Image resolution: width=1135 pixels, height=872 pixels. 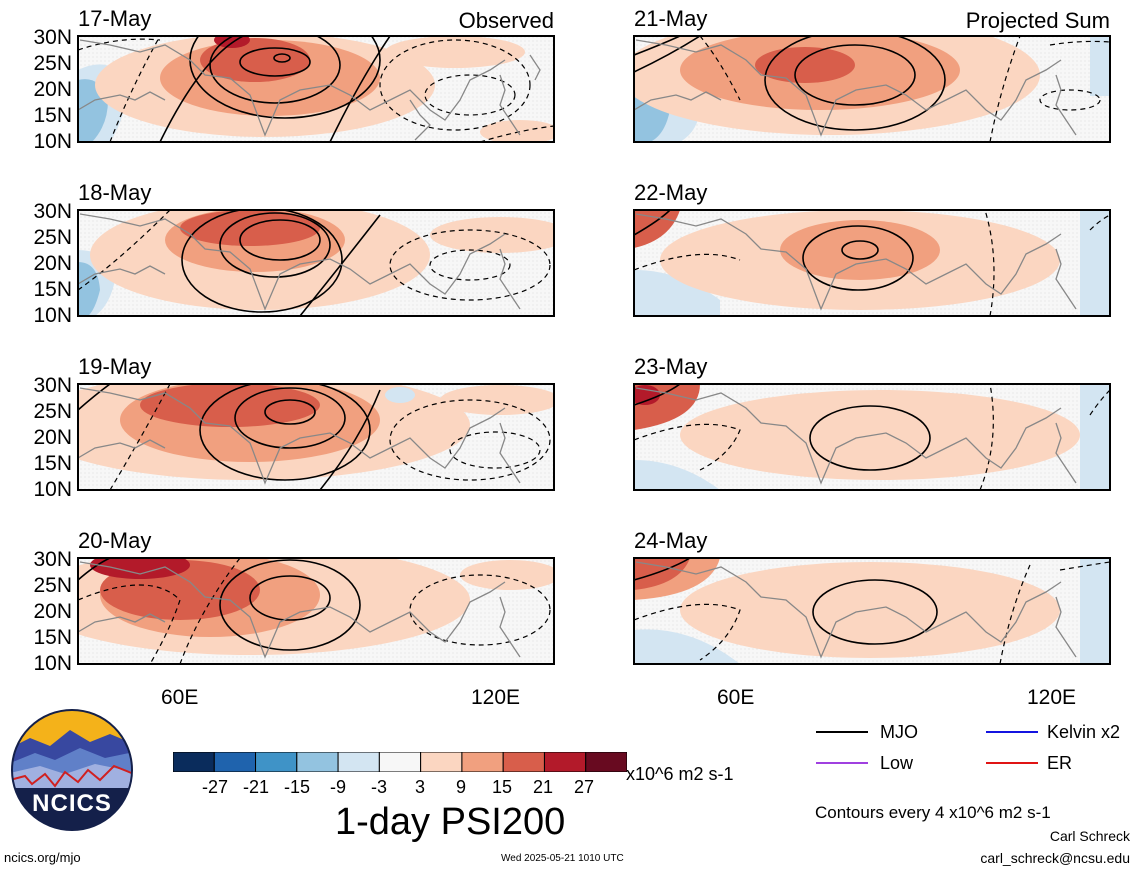 What do you see at coordinates (316, 263) in the screenshot?
I see `map-panel-18-may` at bounding box center [316, 263].